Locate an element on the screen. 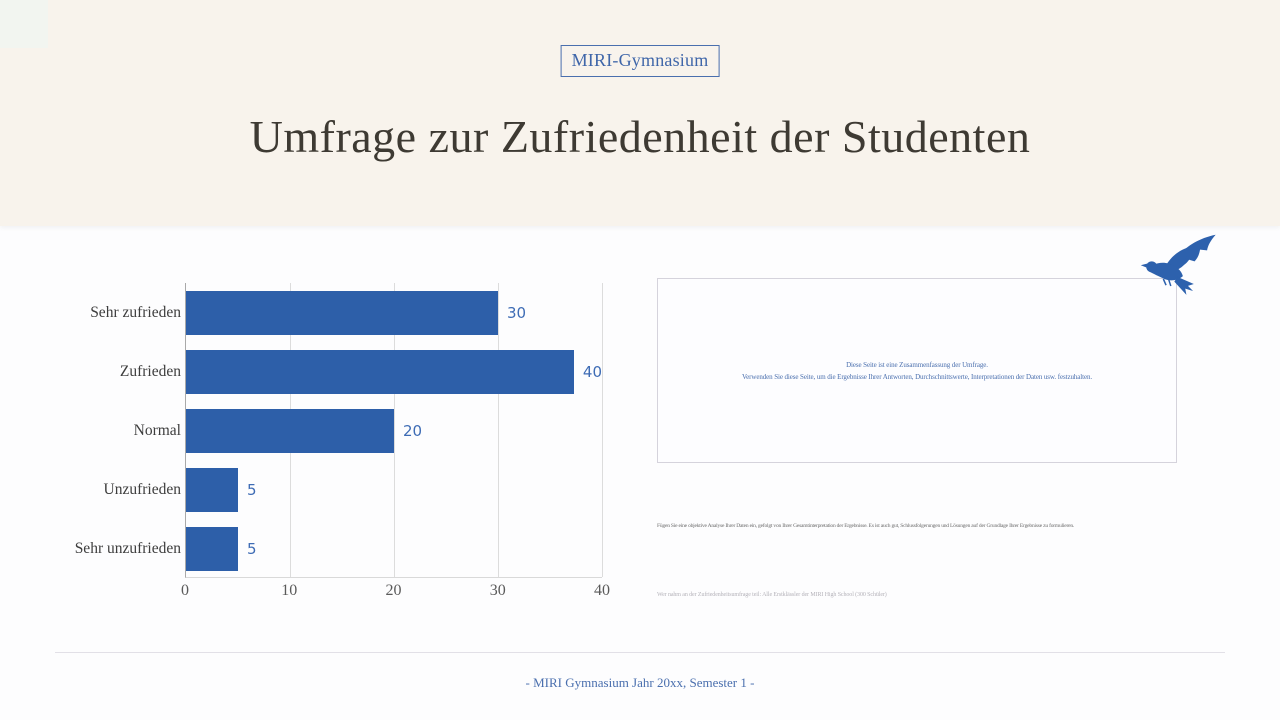  footer-divider is located at coordinates (640, 652).